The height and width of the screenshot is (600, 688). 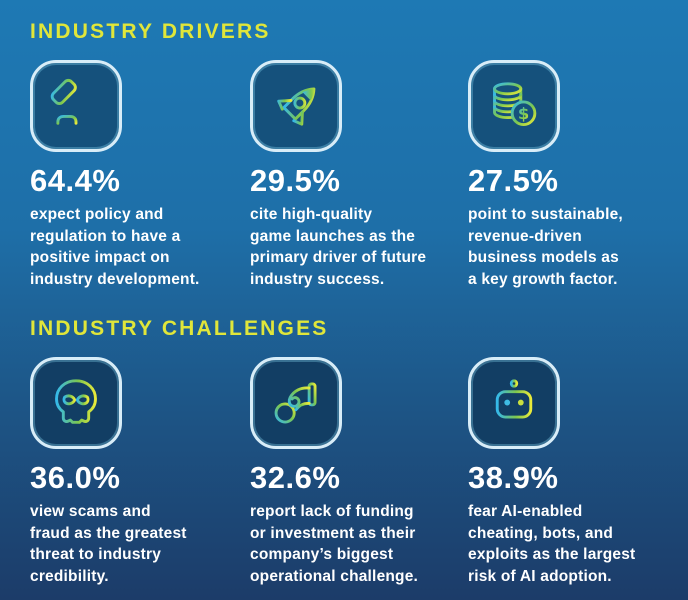 I want to click on rocket-icon, so click(x=296, y=106).